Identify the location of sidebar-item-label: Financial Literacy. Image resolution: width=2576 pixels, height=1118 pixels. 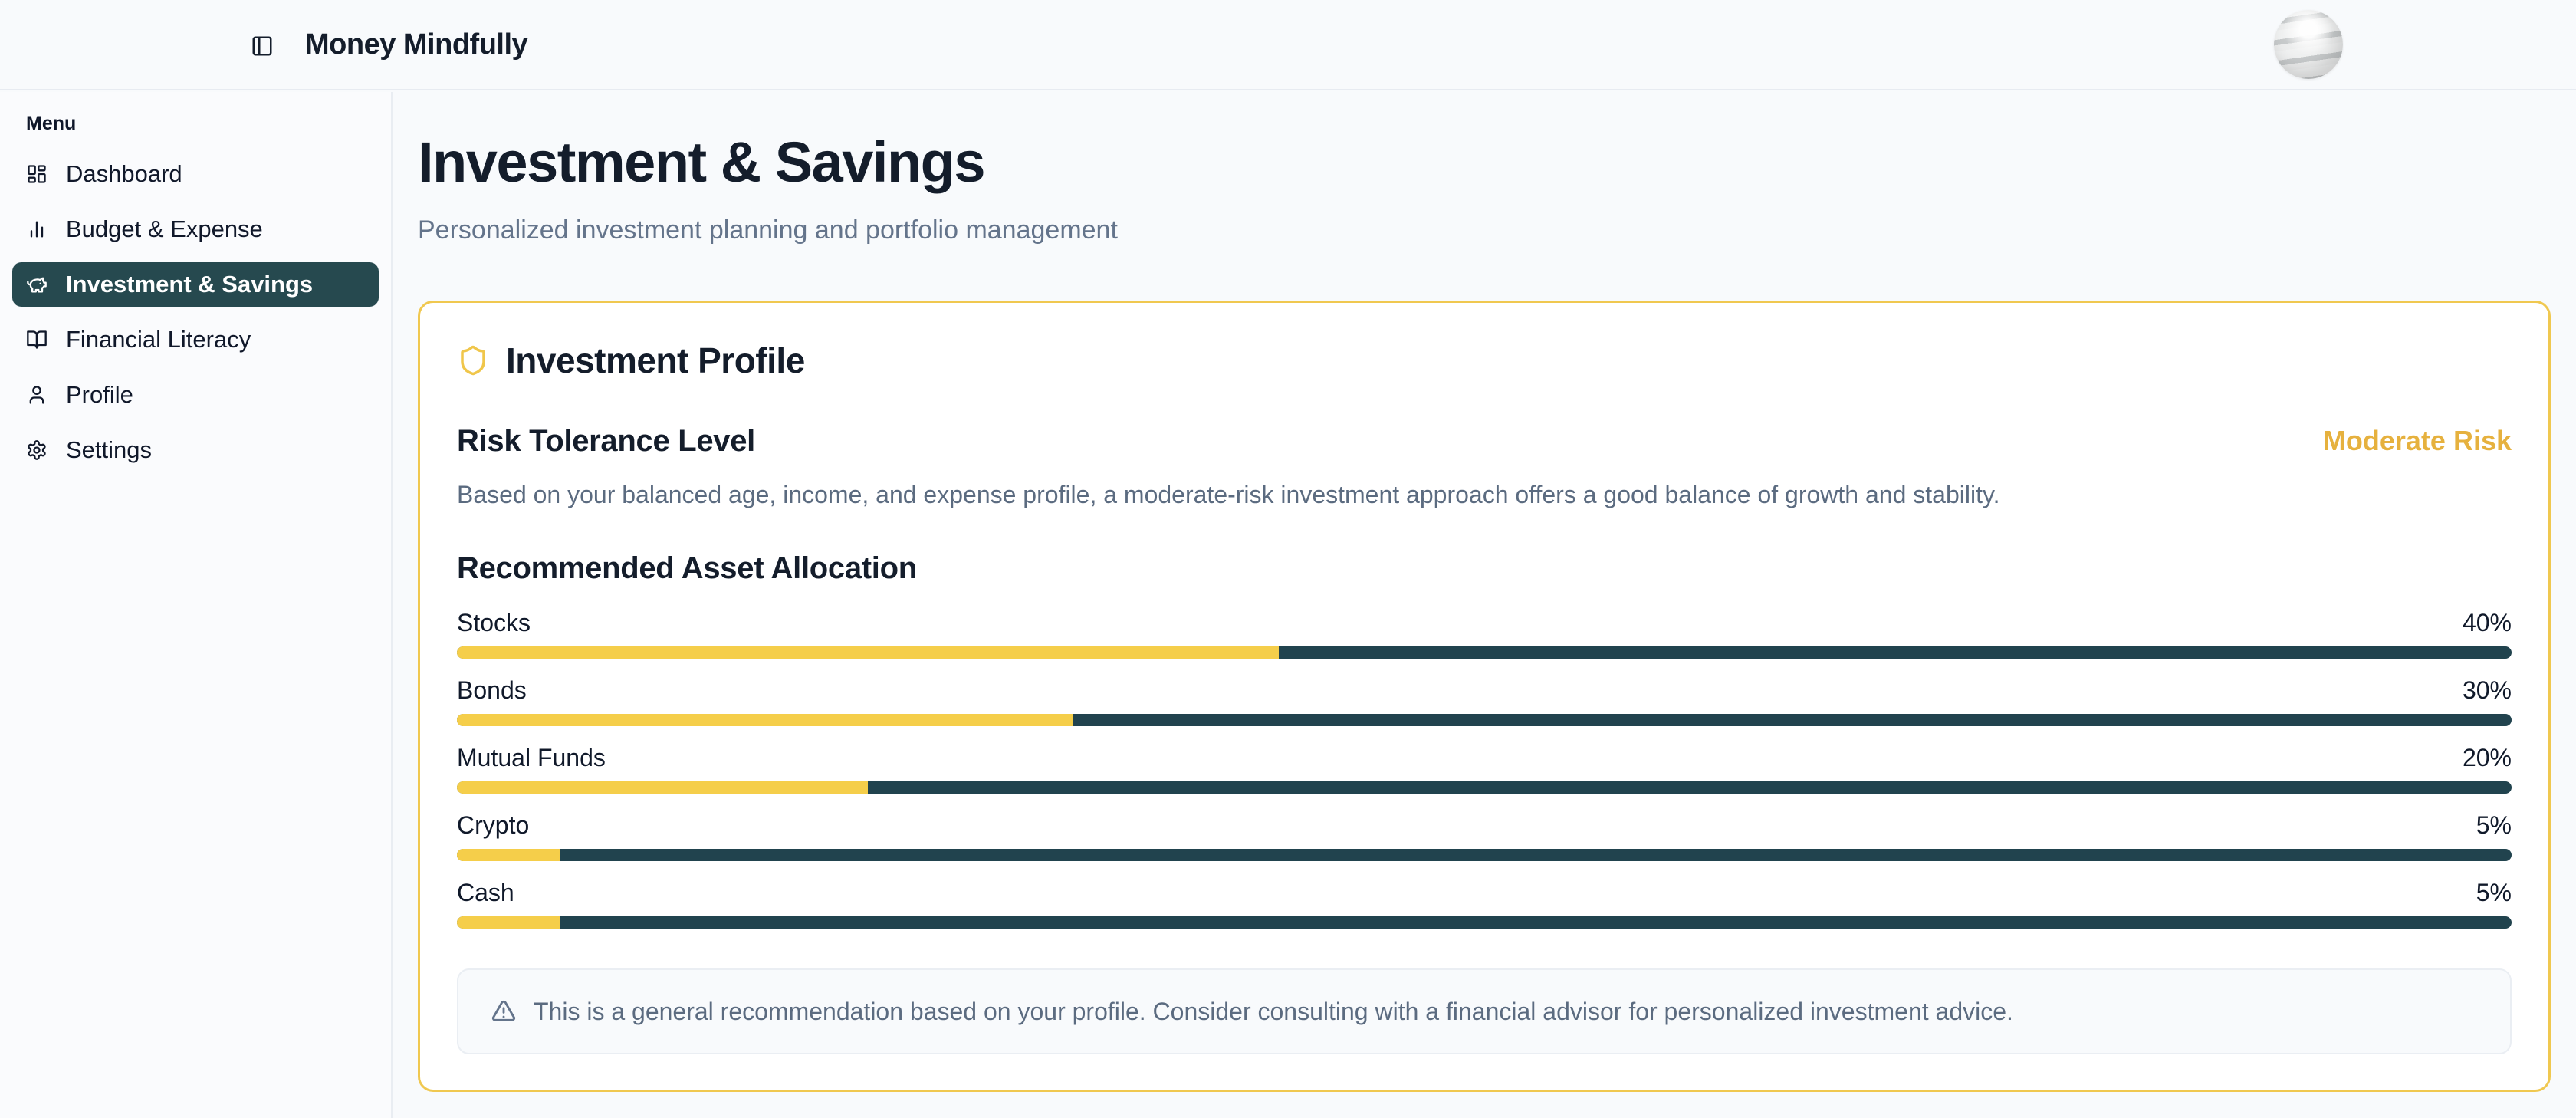
(159, 339).